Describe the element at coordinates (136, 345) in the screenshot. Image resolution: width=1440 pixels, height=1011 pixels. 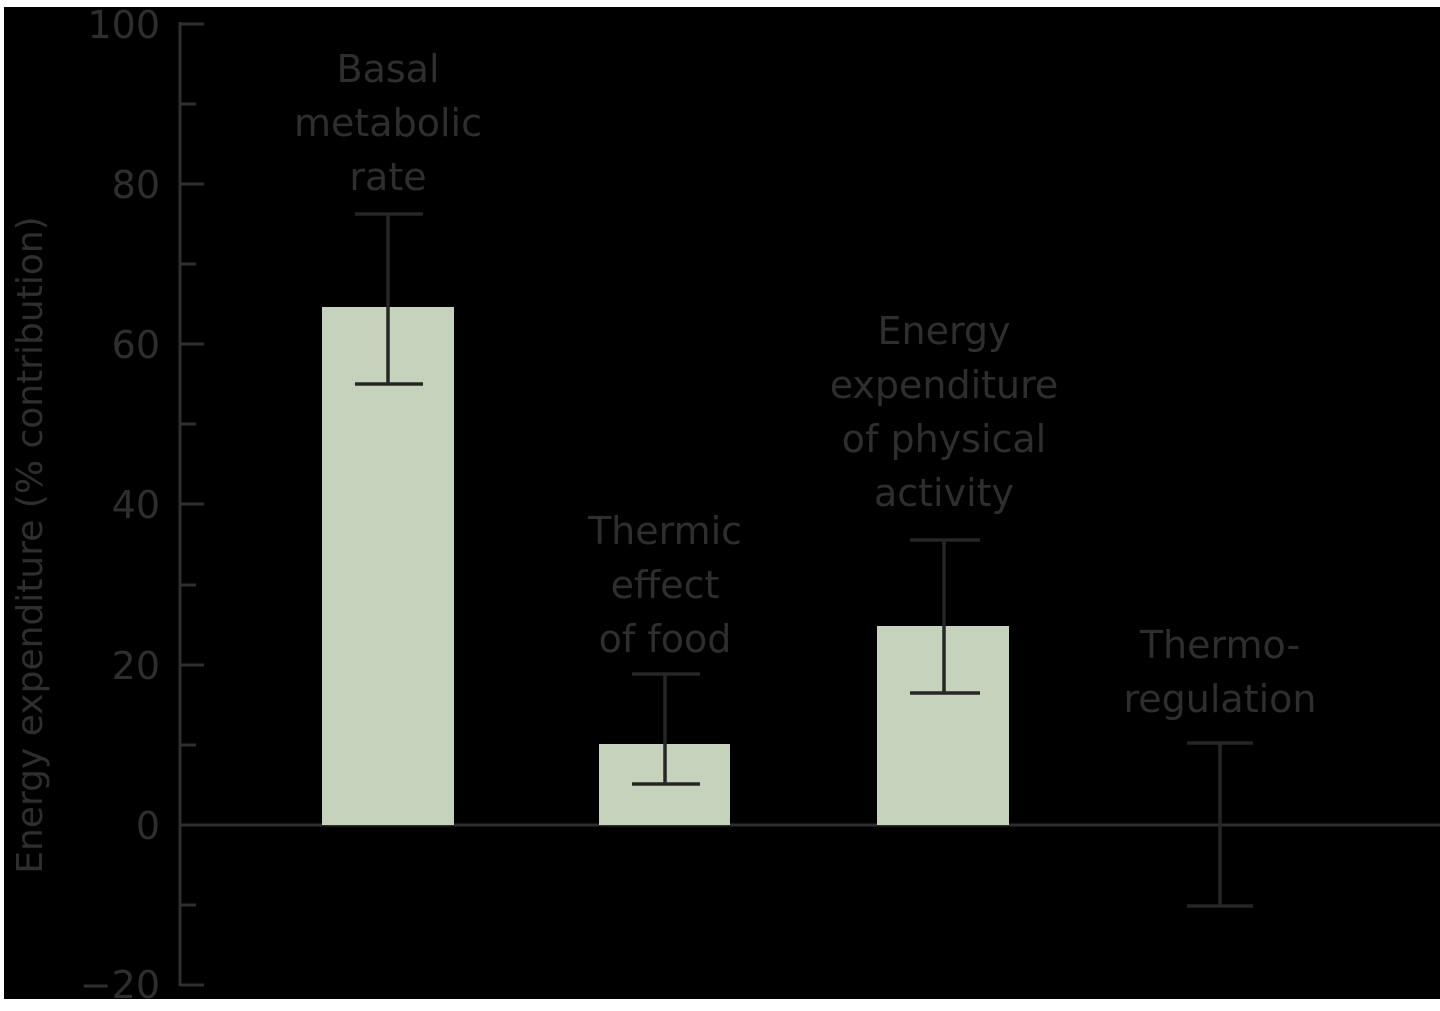
I see `tick-60: 60` at that location.